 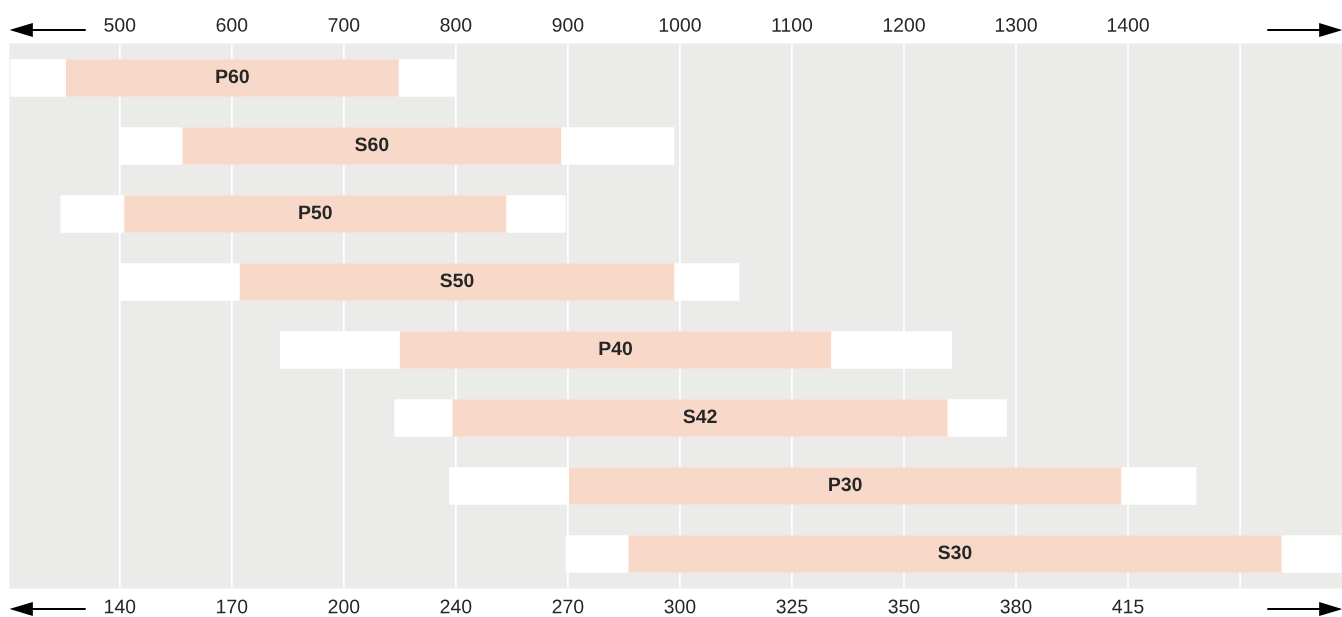 I want to click on x-tick-label: 1300, so click(x=1016, y=25).